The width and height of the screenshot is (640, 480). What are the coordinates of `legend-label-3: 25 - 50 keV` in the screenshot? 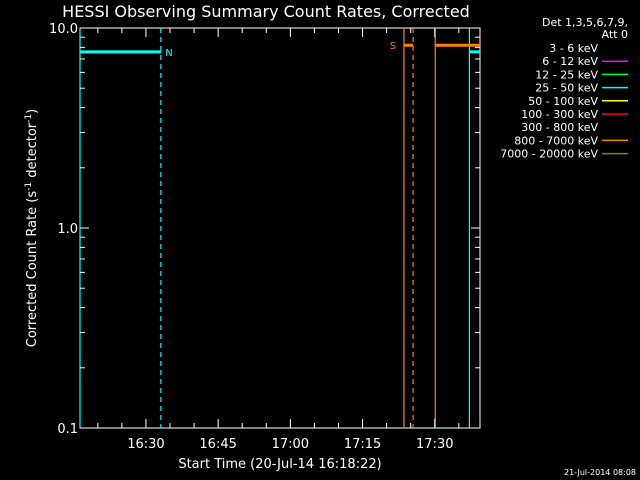 It's located at (566, 88).